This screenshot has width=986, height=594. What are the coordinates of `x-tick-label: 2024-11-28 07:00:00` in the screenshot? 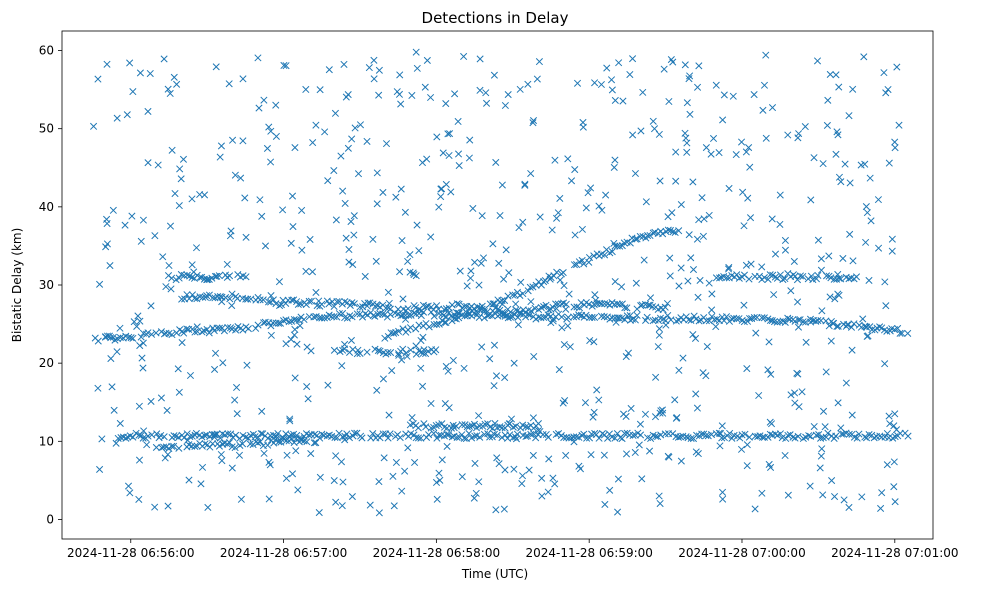 It's located at (741, 553).